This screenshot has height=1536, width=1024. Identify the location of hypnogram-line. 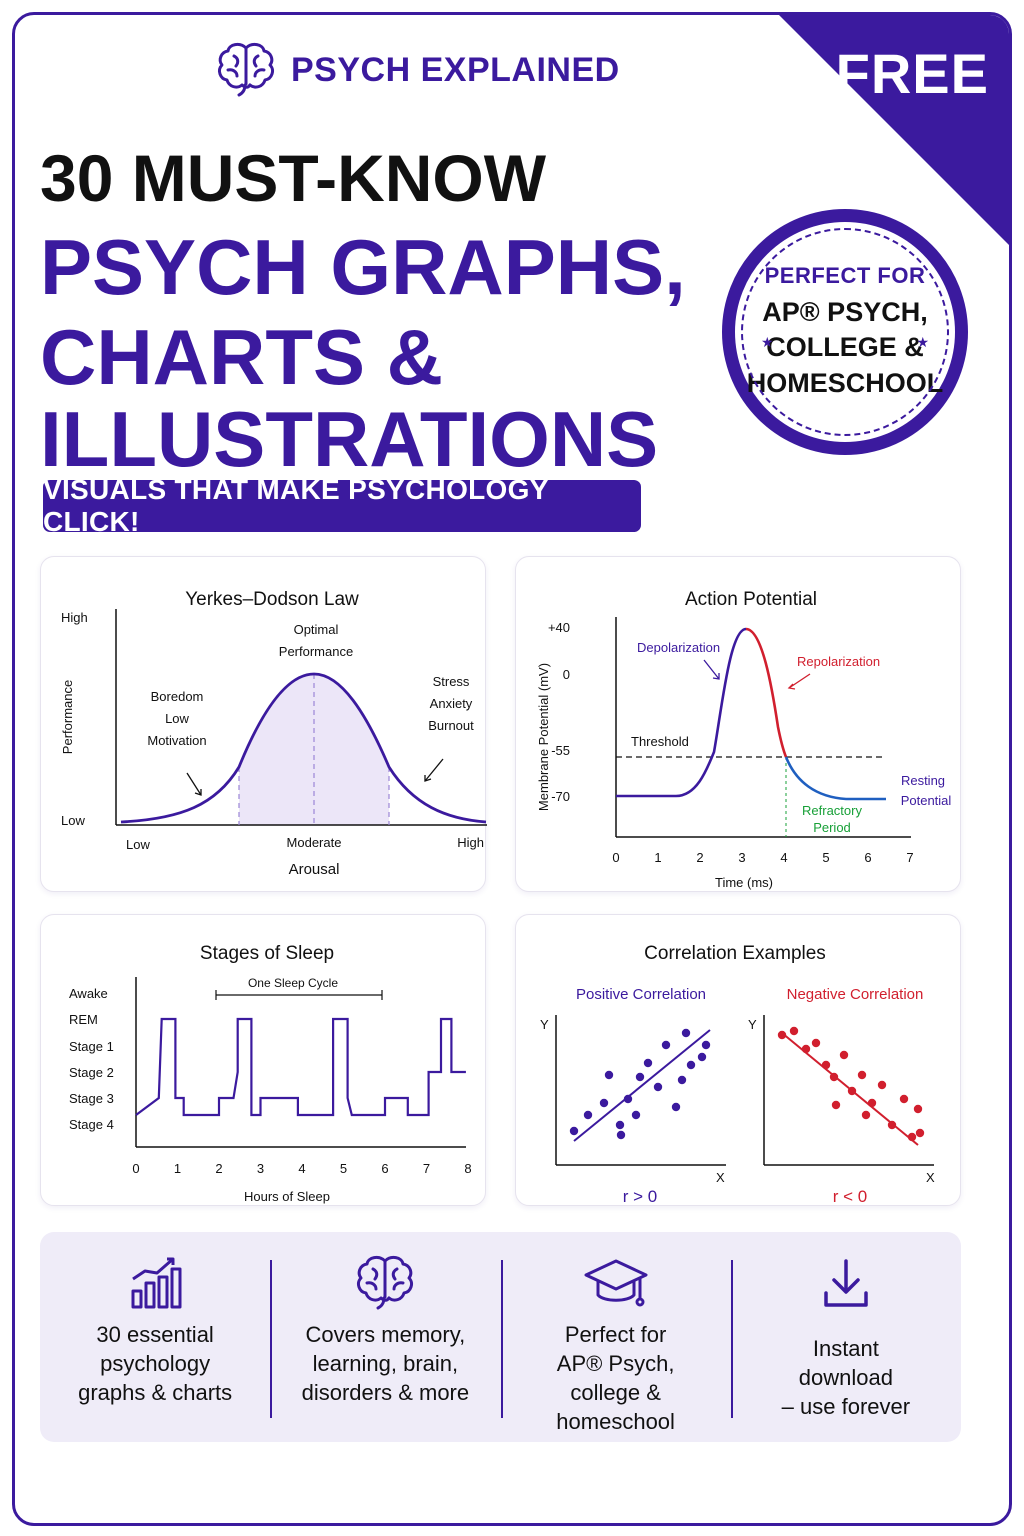
(300, 1067).